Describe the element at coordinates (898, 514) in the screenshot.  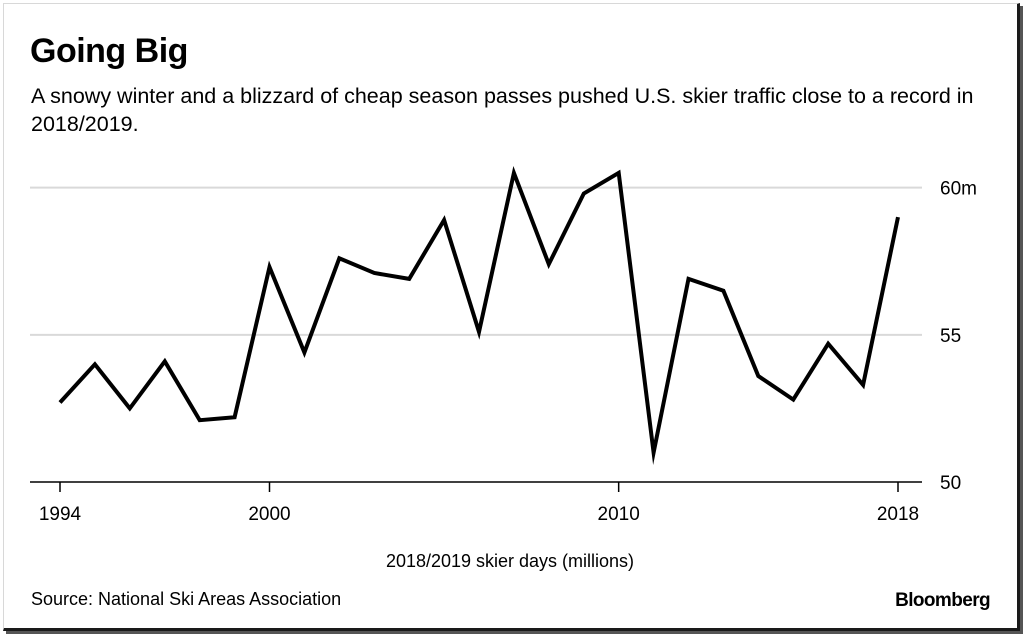
I see `x-tick-label: 2018` at that location.